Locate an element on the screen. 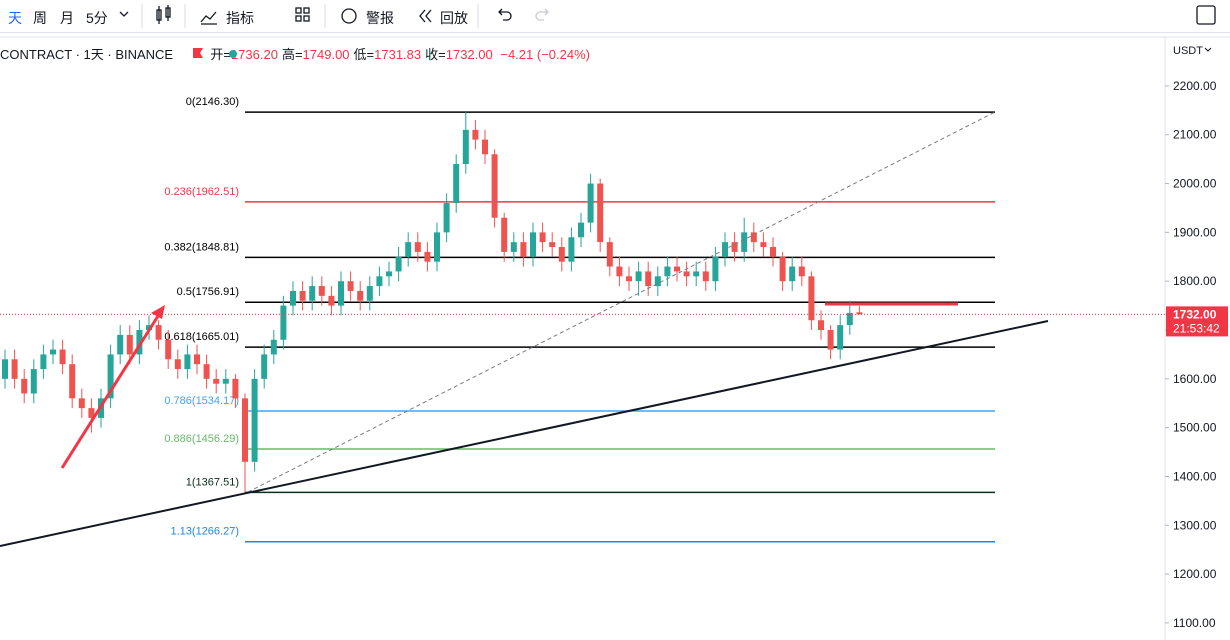 This screenshot has width=1230, height=640. replay: 回放 is located at coordinates (454, 18).